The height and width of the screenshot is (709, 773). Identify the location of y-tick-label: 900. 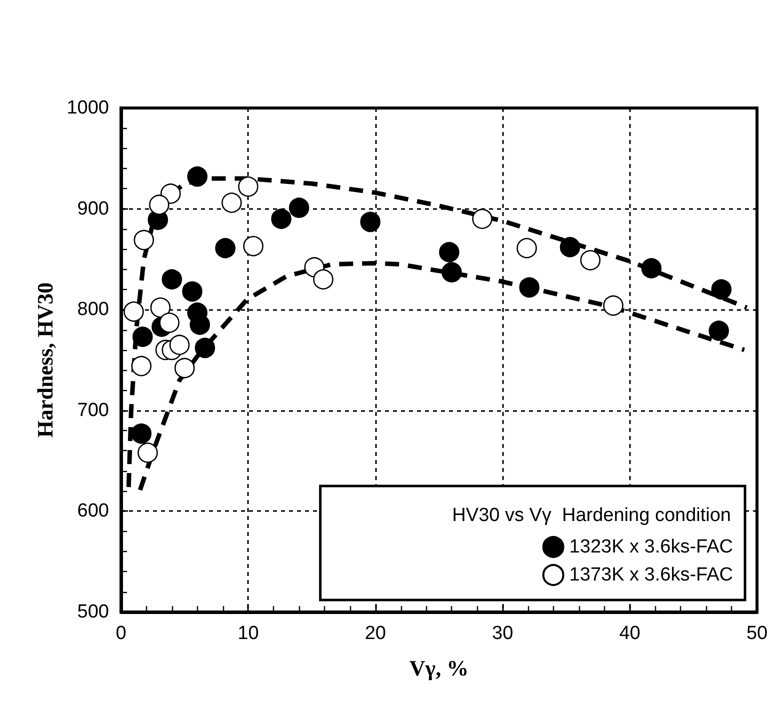
(93, 209).